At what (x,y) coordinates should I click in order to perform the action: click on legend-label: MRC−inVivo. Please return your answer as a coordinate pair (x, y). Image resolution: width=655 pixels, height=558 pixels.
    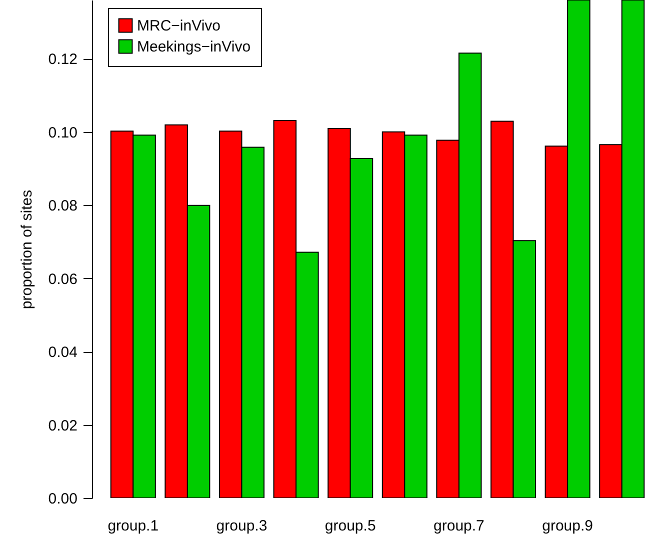
    Looking at the image, I should click on (179, 26).